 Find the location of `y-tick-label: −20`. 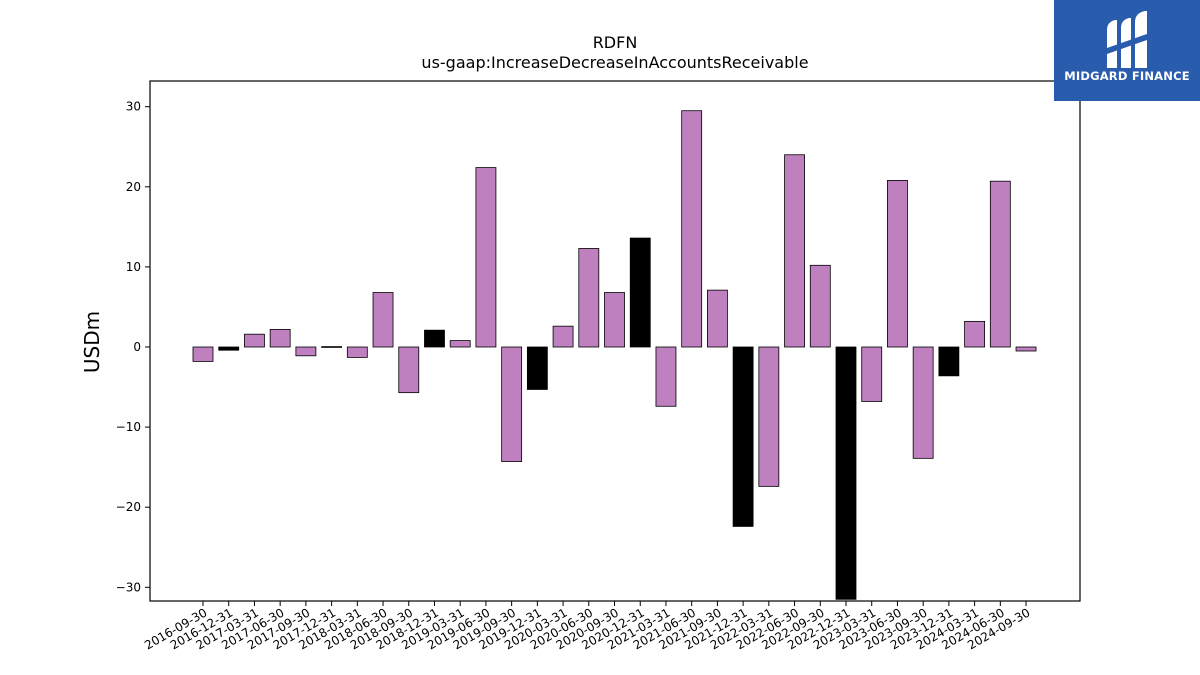

y-tick-label: −20 is located at coordinates (128, 507).